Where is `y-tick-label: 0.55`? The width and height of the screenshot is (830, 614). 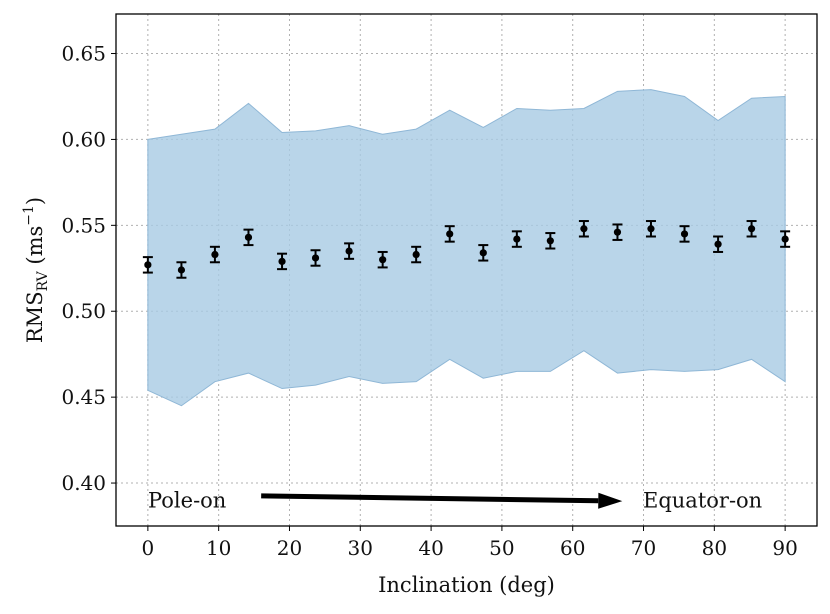
y-tick-label: 0.55 is located at coordinates (83, 225).